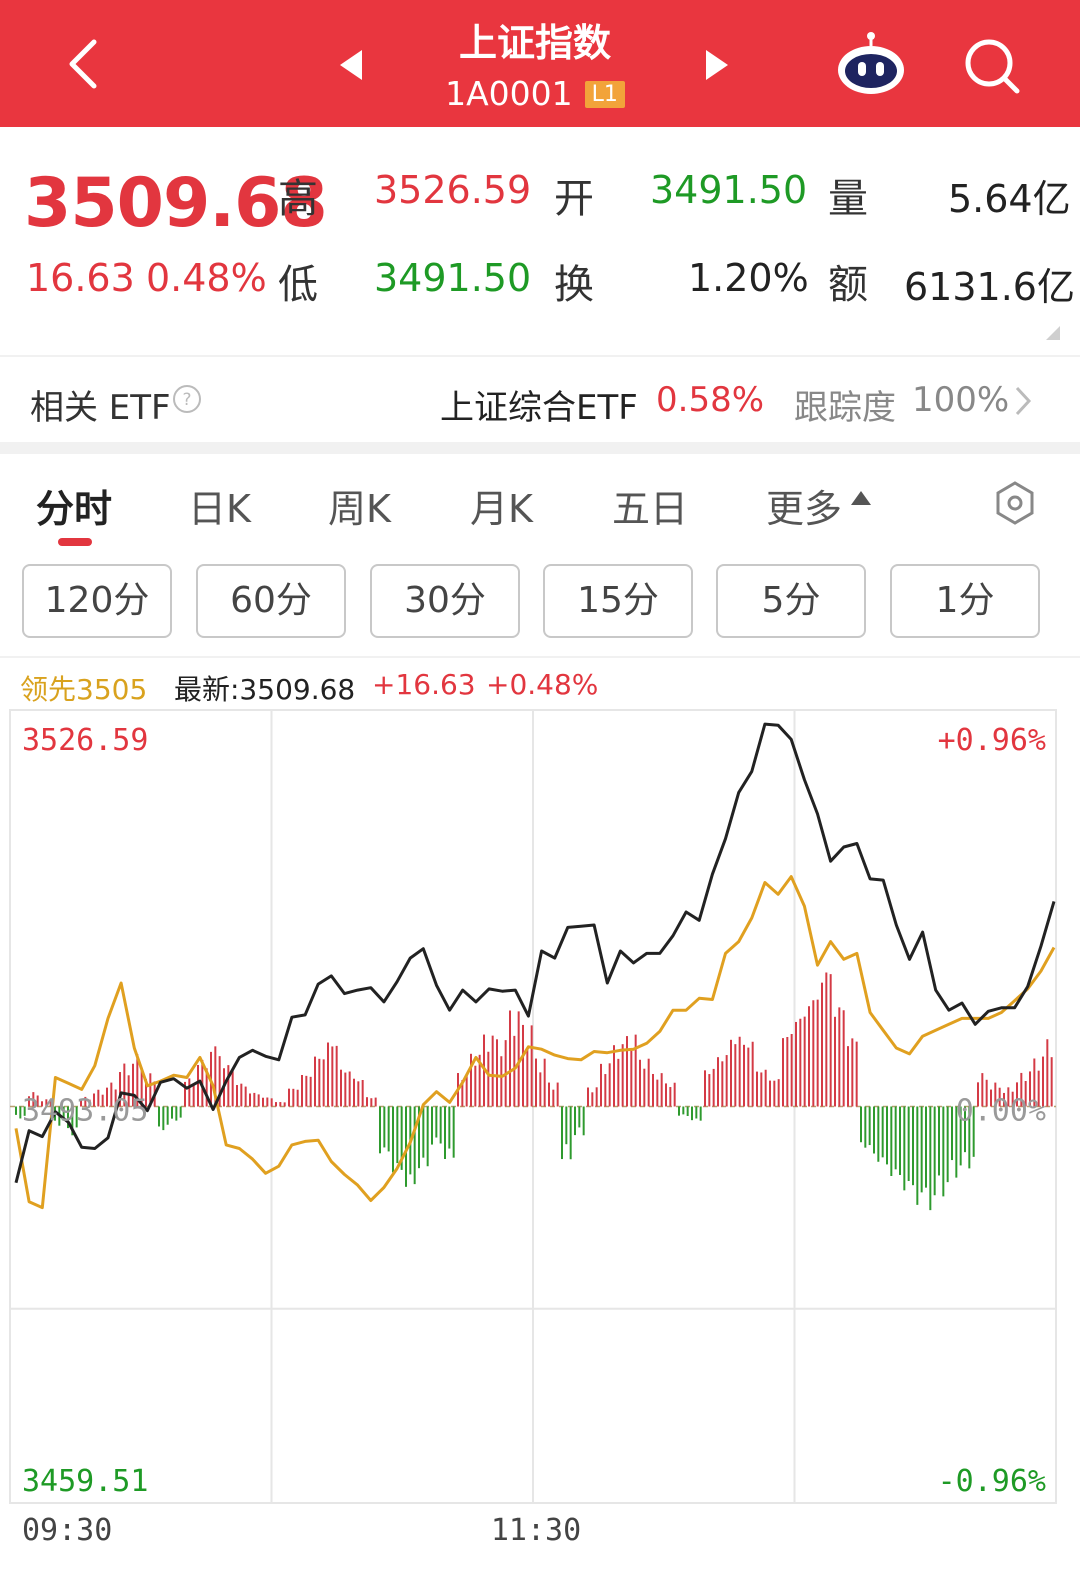  I want to click on y-axis-right-top-label: +0.96%, so click(992, 740).